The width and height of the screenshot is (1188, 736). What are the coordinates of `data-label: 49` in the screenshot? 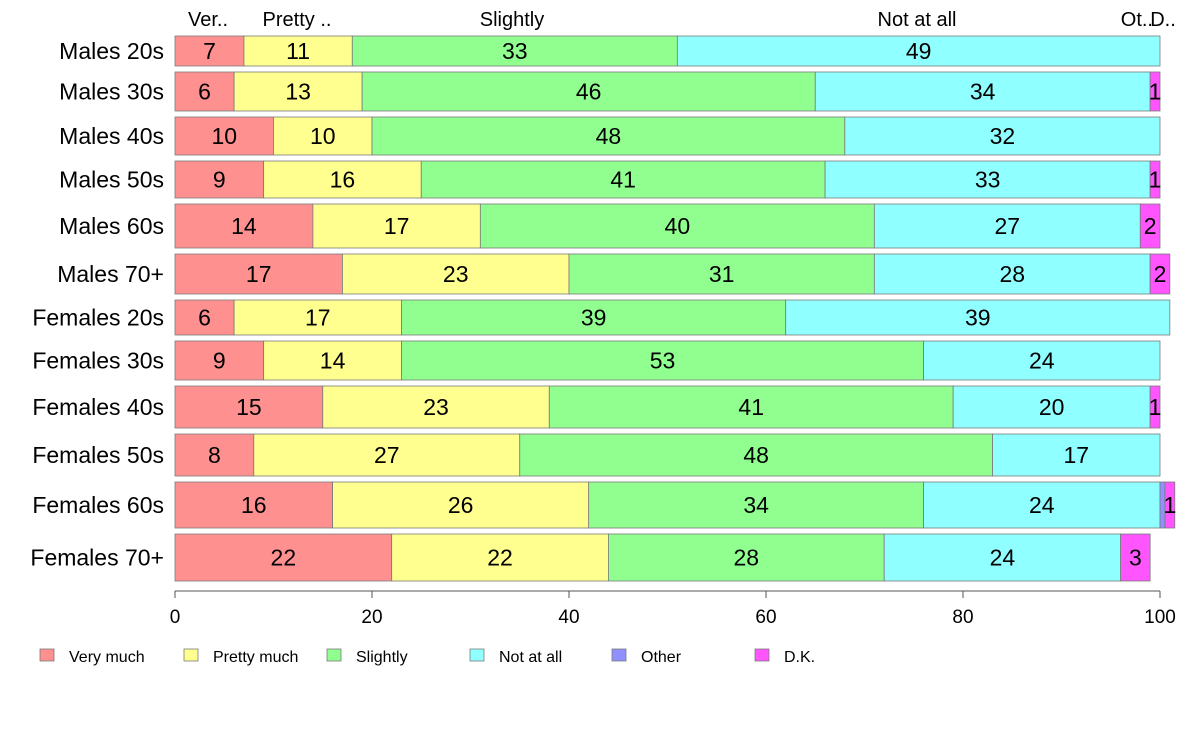 It's located at (919, 51).